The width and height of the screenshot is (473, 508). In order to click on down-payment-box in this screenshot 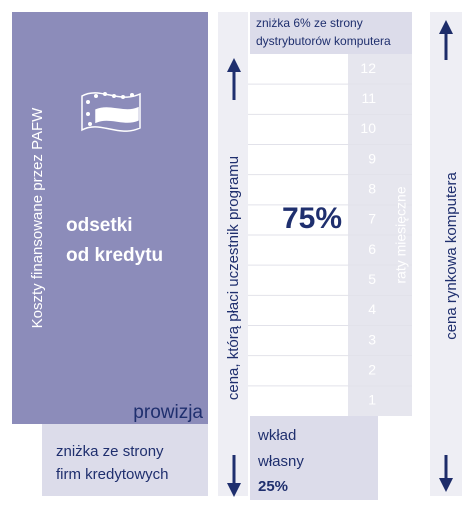, I will do `click(314, 458)`.